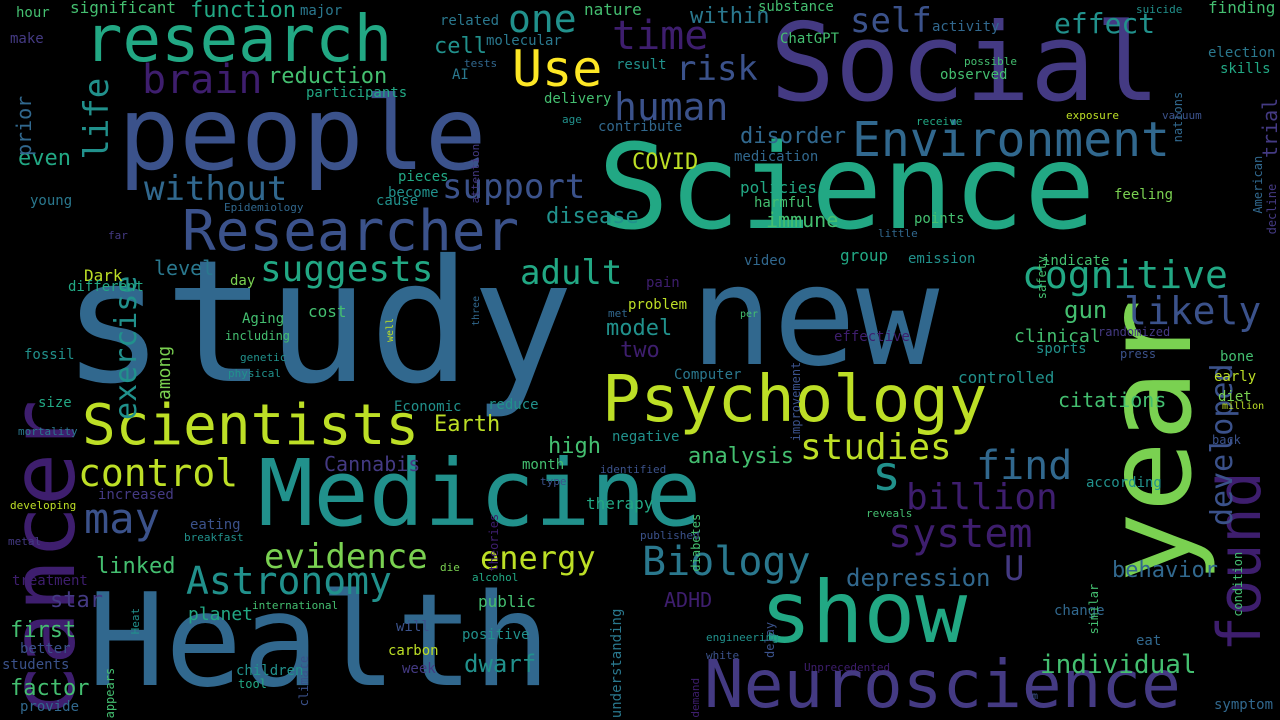 The width and height of the screenshot is (1280, 720). I want to click on cloud-word: Medicine, so click(480, 493).